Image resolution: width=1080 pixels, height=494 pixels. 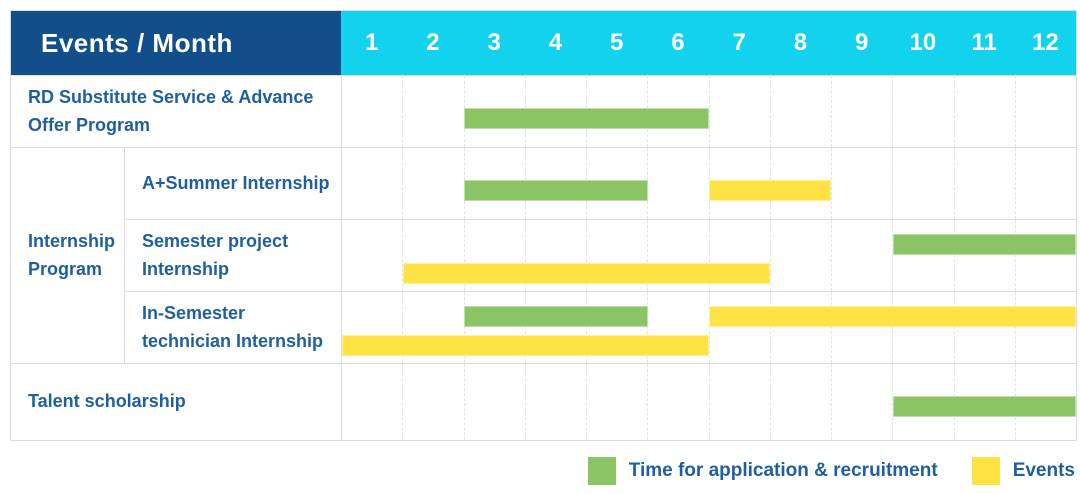 I want to click on row-label-semester-project-internship: Semester project Internship, so click(x=232, y=255).